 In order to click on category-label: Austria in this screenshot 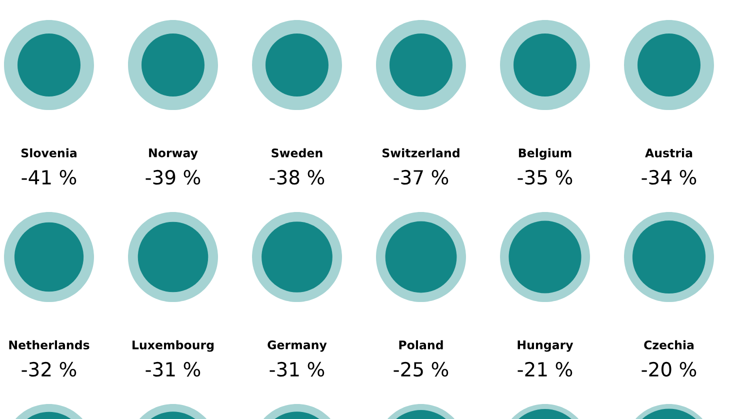, I will do `click(668, 153)`.